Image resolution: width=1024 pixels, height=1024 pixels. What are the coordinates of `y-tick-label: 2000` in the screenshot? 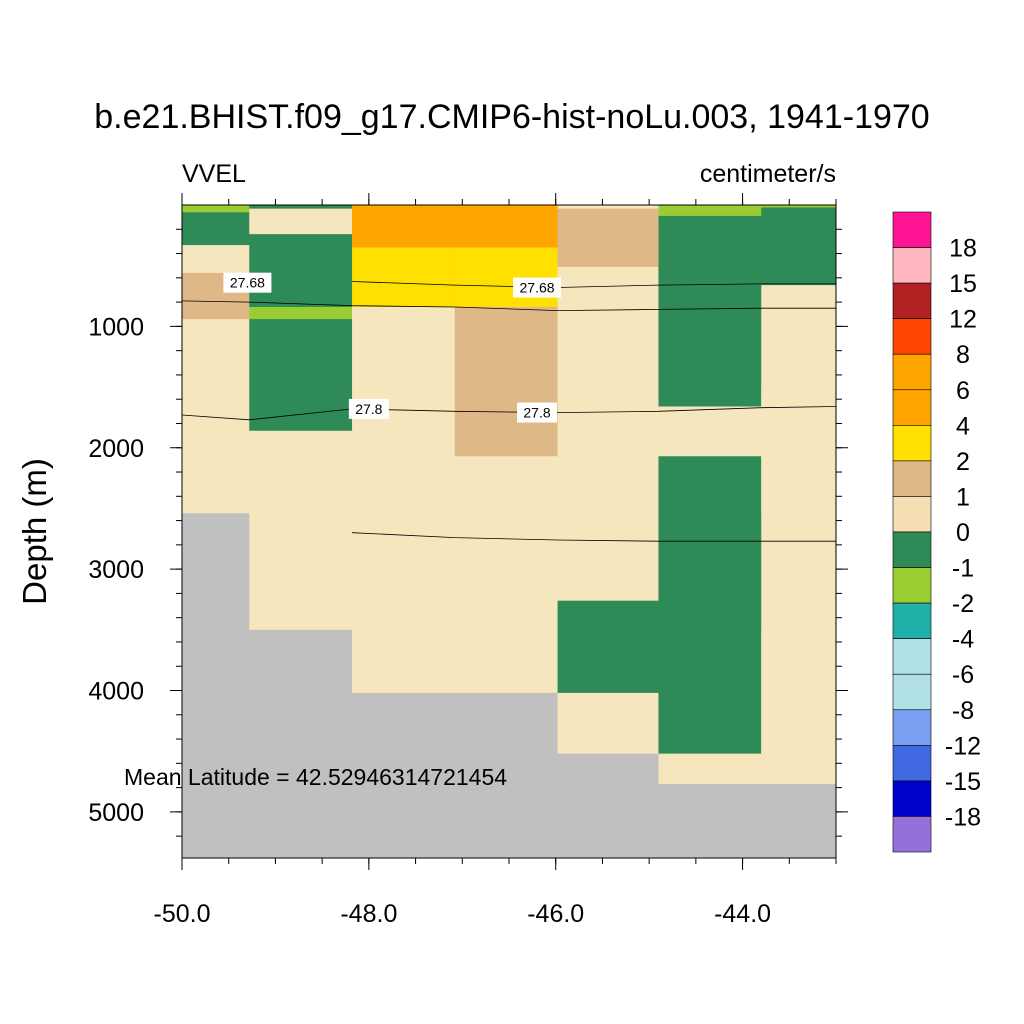 It's located at (116, 449).